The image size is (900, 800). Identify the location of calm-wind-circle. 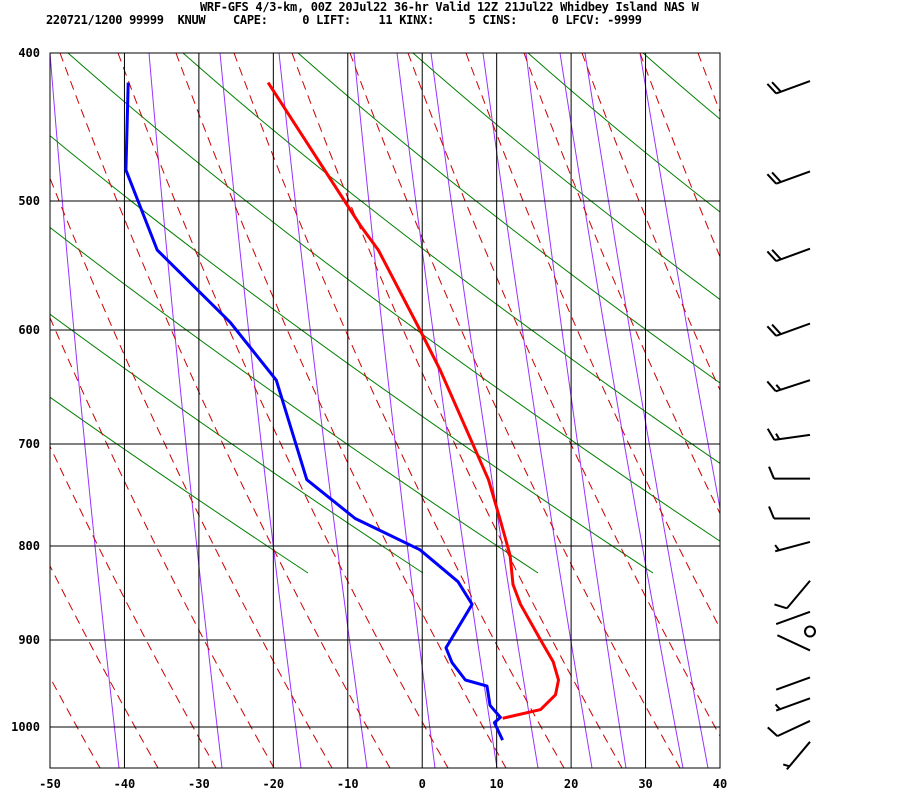
(810, 631).